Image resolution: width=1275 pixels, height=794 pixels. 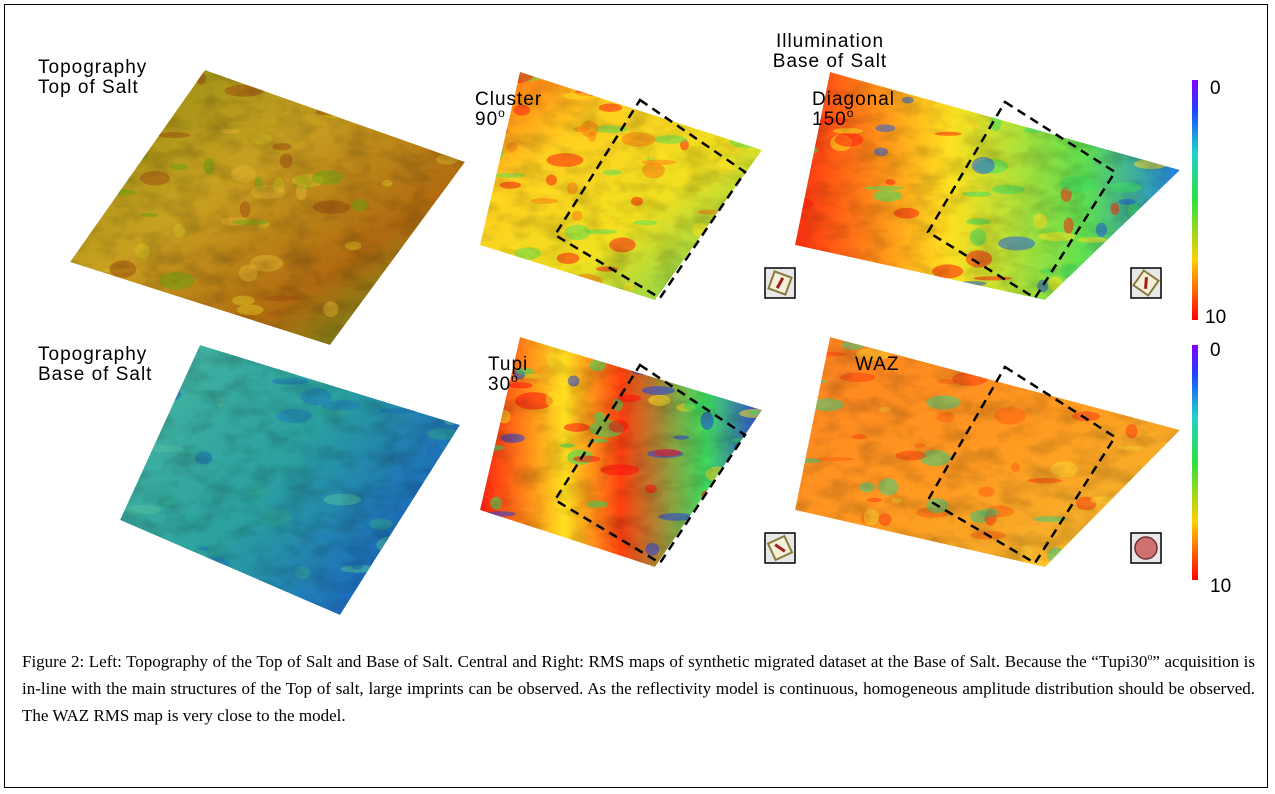 I want to click on label-line: 150, so click(x=829, y=119).